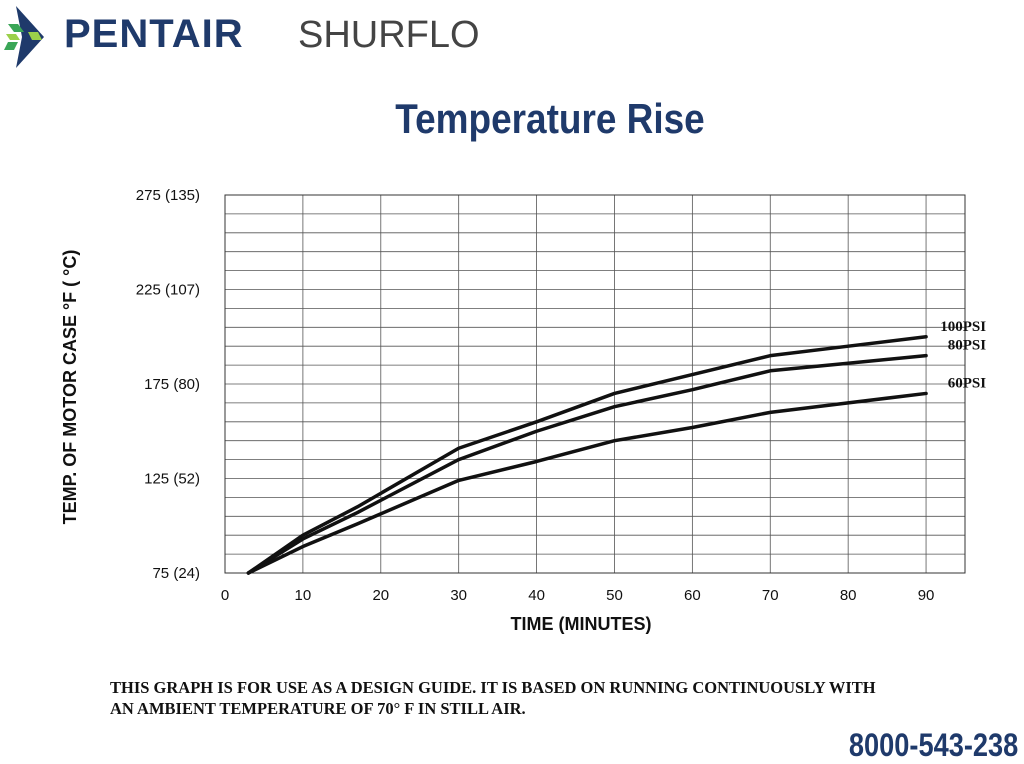 Image resolution: width=1024 pixels, height=764 pixels. Describe the element at coordinates (389, 35) in the screenshot. I see `brand-sub: SHURFLO` at that location.